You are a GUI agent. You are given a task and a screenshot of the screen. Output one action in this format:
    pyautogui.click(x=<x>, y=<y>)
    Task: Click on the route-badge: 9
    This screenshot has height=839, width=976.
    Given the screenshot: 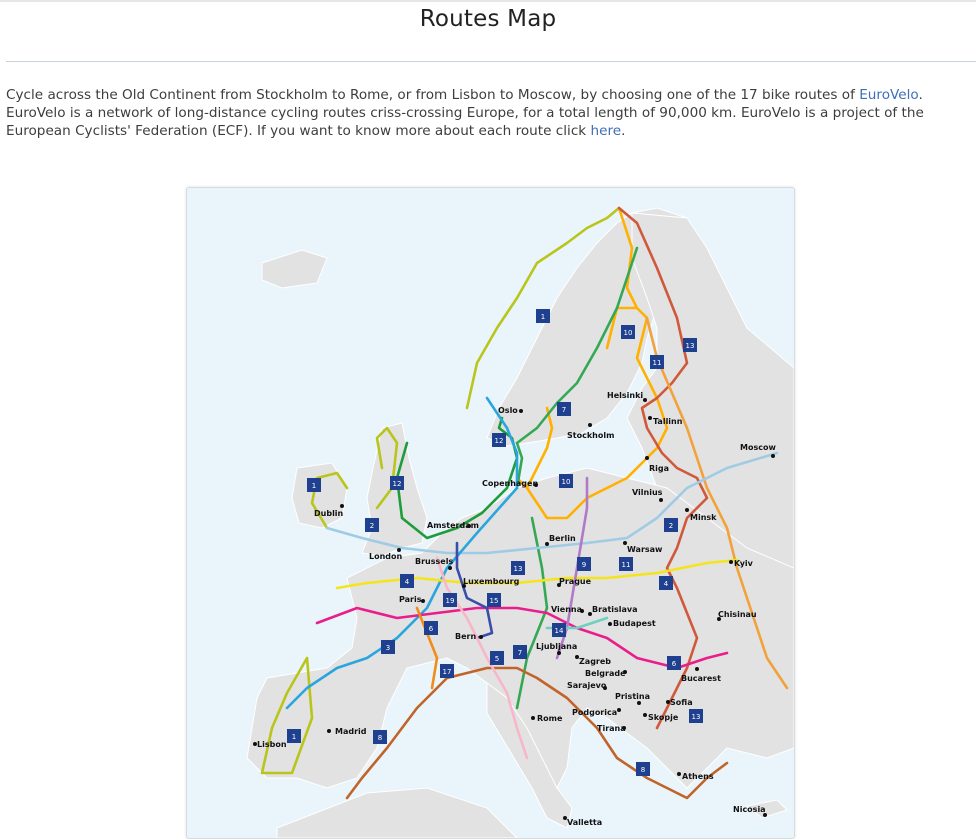 What is the action you would take?
    pyautogui.click(x=584, y=564)
    